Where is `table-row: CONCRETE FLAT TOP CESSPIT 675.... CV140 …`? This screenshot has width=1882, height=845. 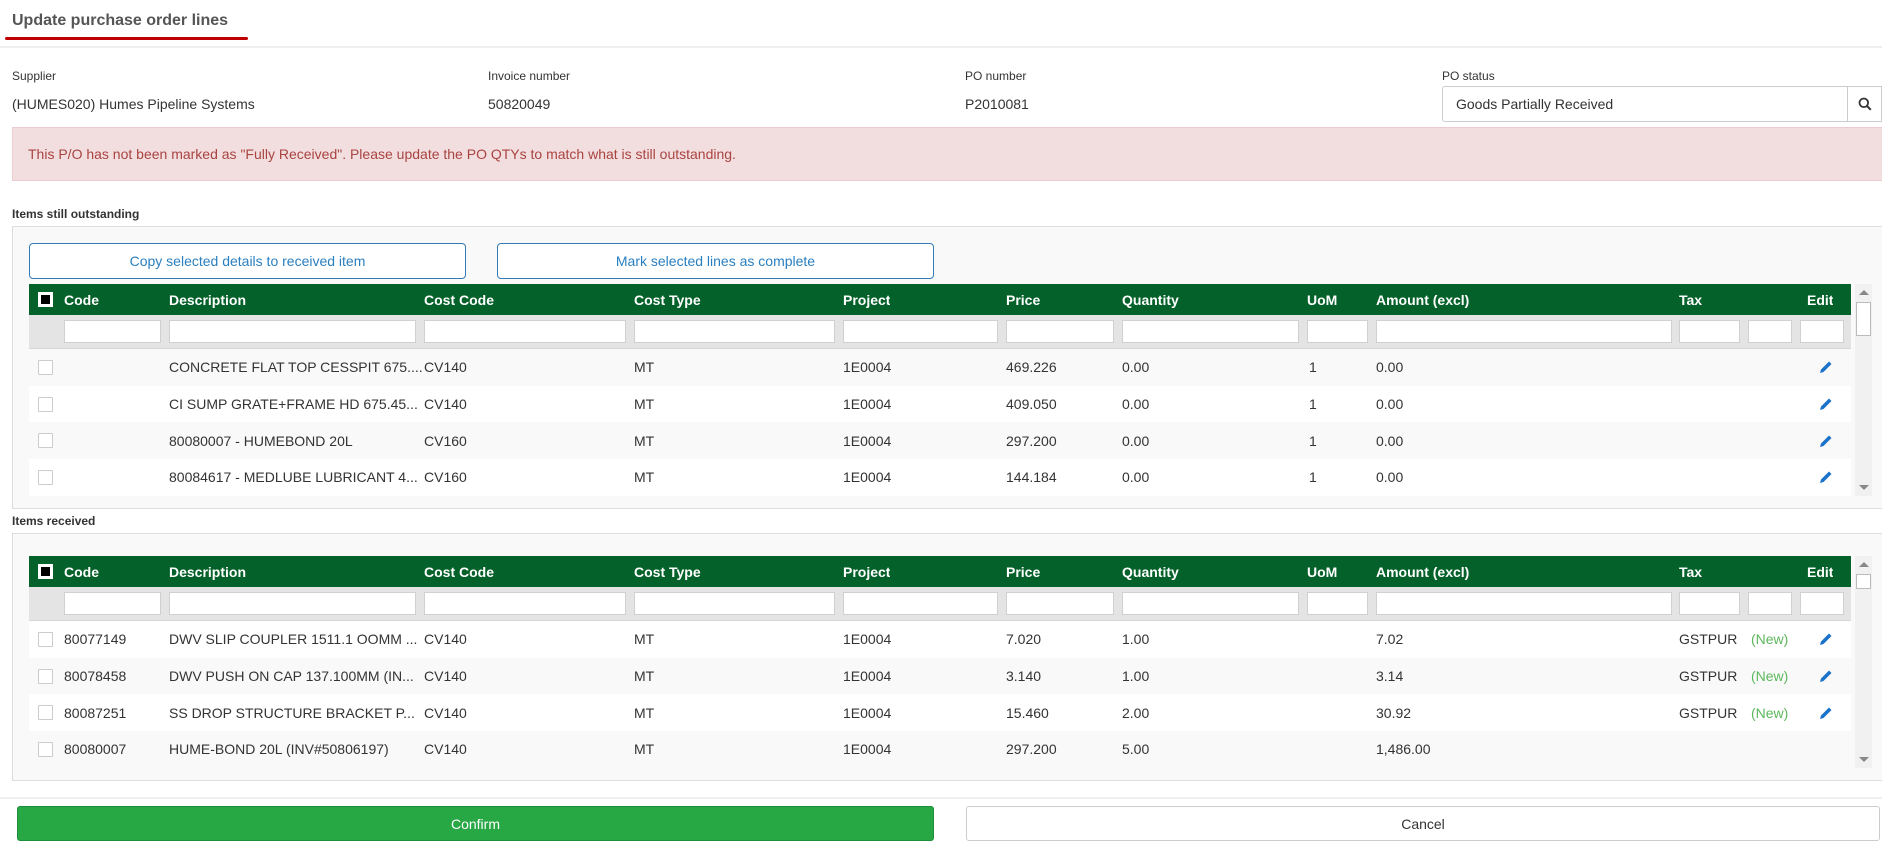 table-row: CONCRETE FLAT TOP CESSPIT 675.... CV140 … is located at coordinates (940, 367).